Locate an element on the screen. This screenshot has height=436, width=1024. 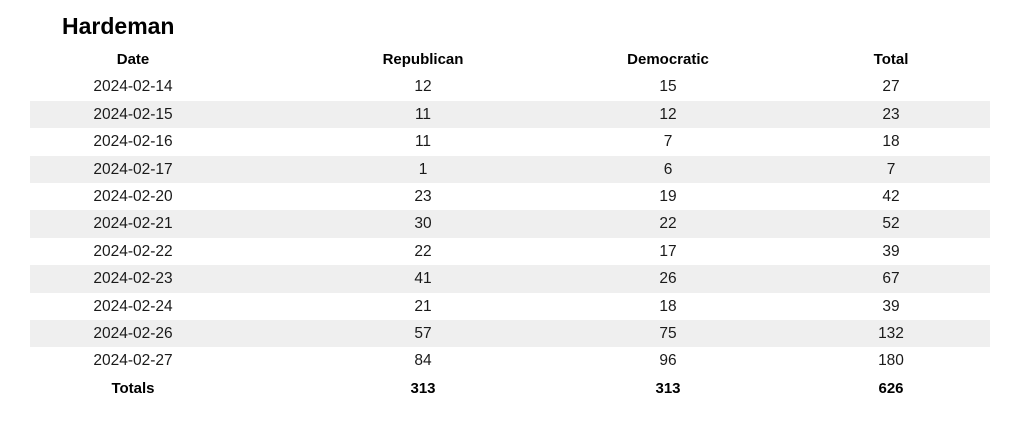
democratic-cell: 75 is located at coordinates (668, 333).